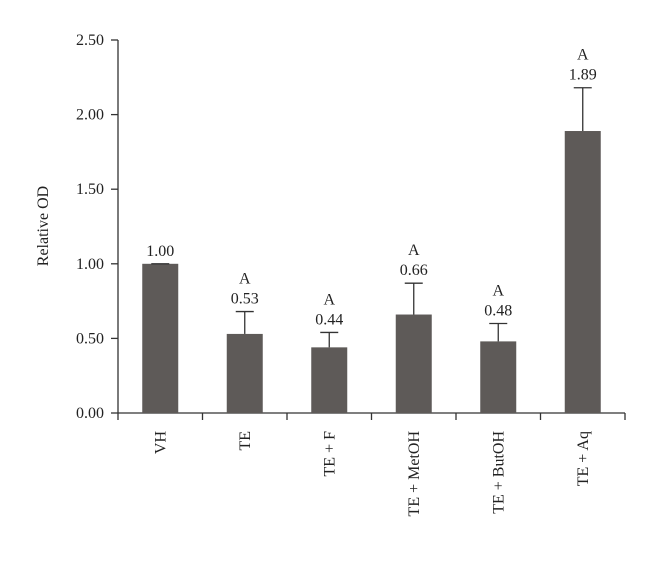 The height and width of the screenshot is (581, 660). Describe the element at coordinates (43, 226) in the screenshot. I see `y-axis-label: Relative OD` at that location.